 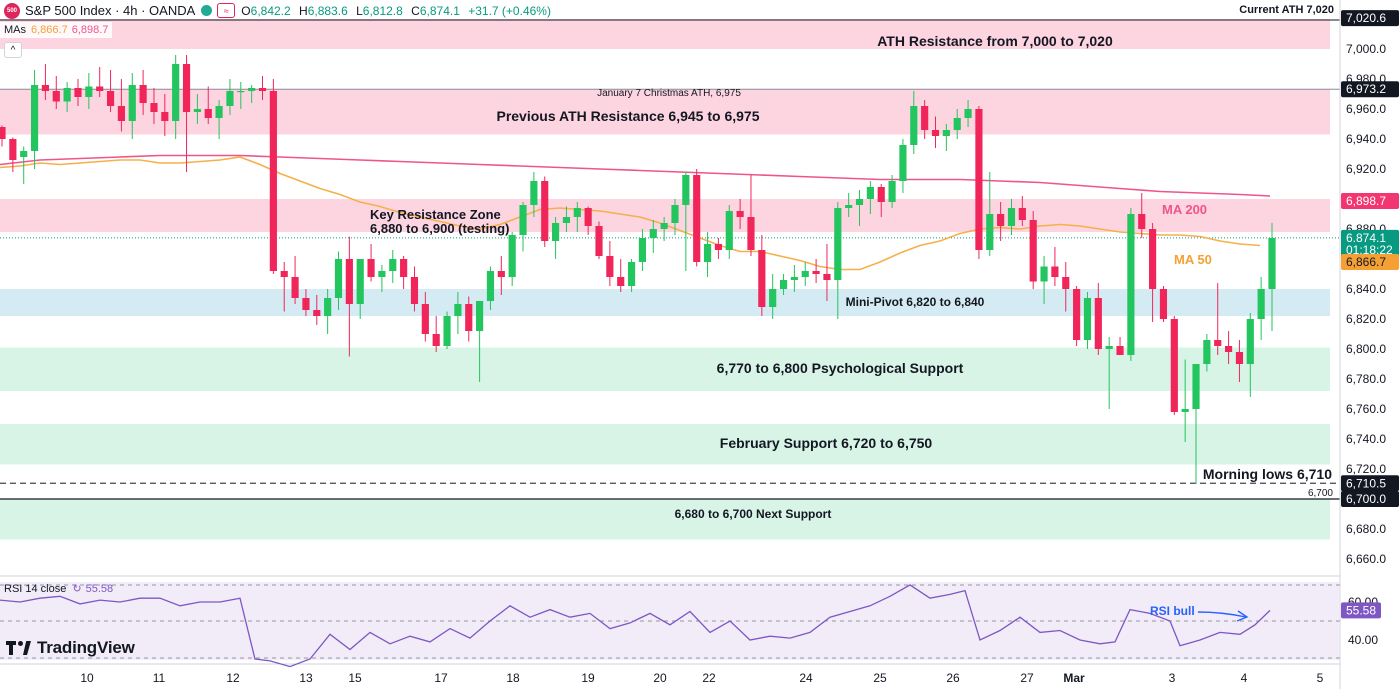 I want to click on rsi-current-label: 55.58, so click(x=1361, y=610).